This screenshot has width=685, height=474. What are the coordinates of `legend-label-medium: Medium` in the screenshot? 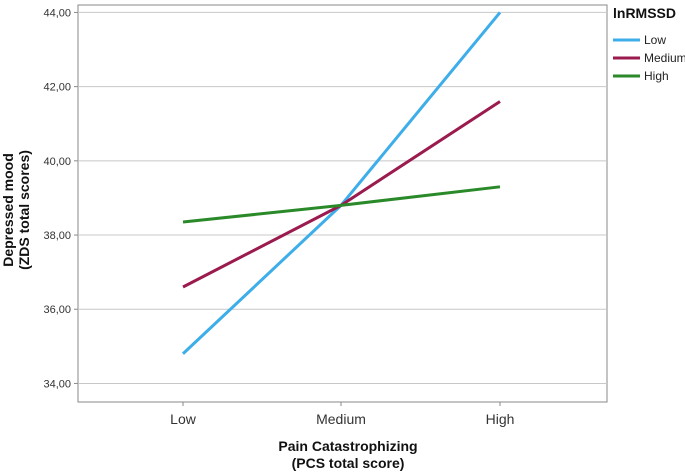 It's located at (664, 58).